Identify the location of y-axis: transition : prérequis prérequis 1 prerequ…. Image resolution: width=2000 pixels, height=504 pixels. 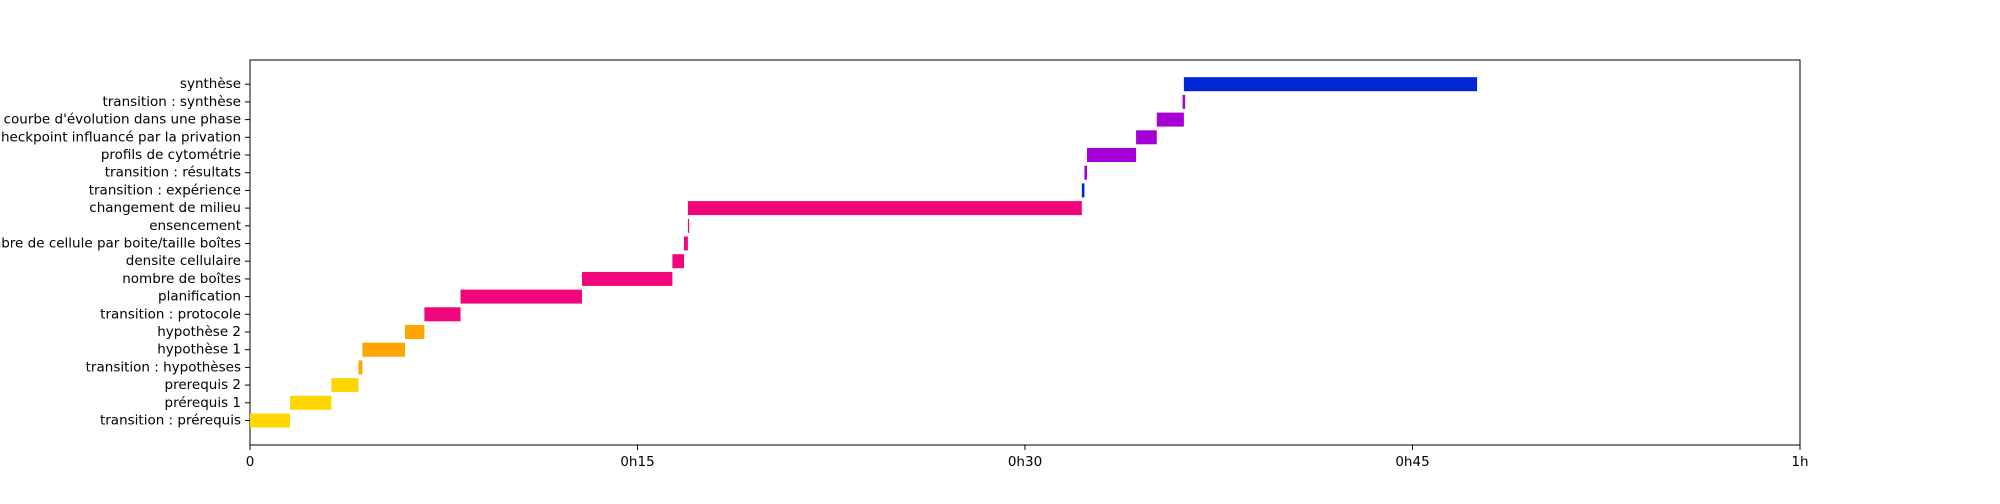
(125, 252).